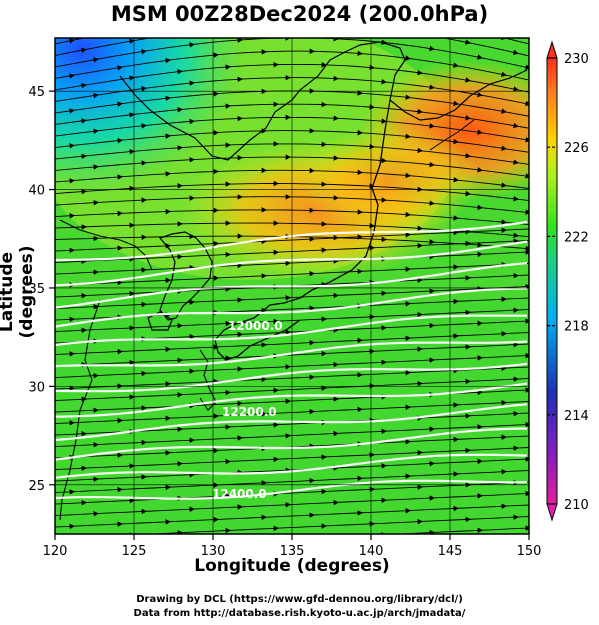 This screenshot has width=599, height=625. Describe the element at coordinates (18, 292) in the screenshot. I see `y-axis-label: Latitude (degrees)` at that location.